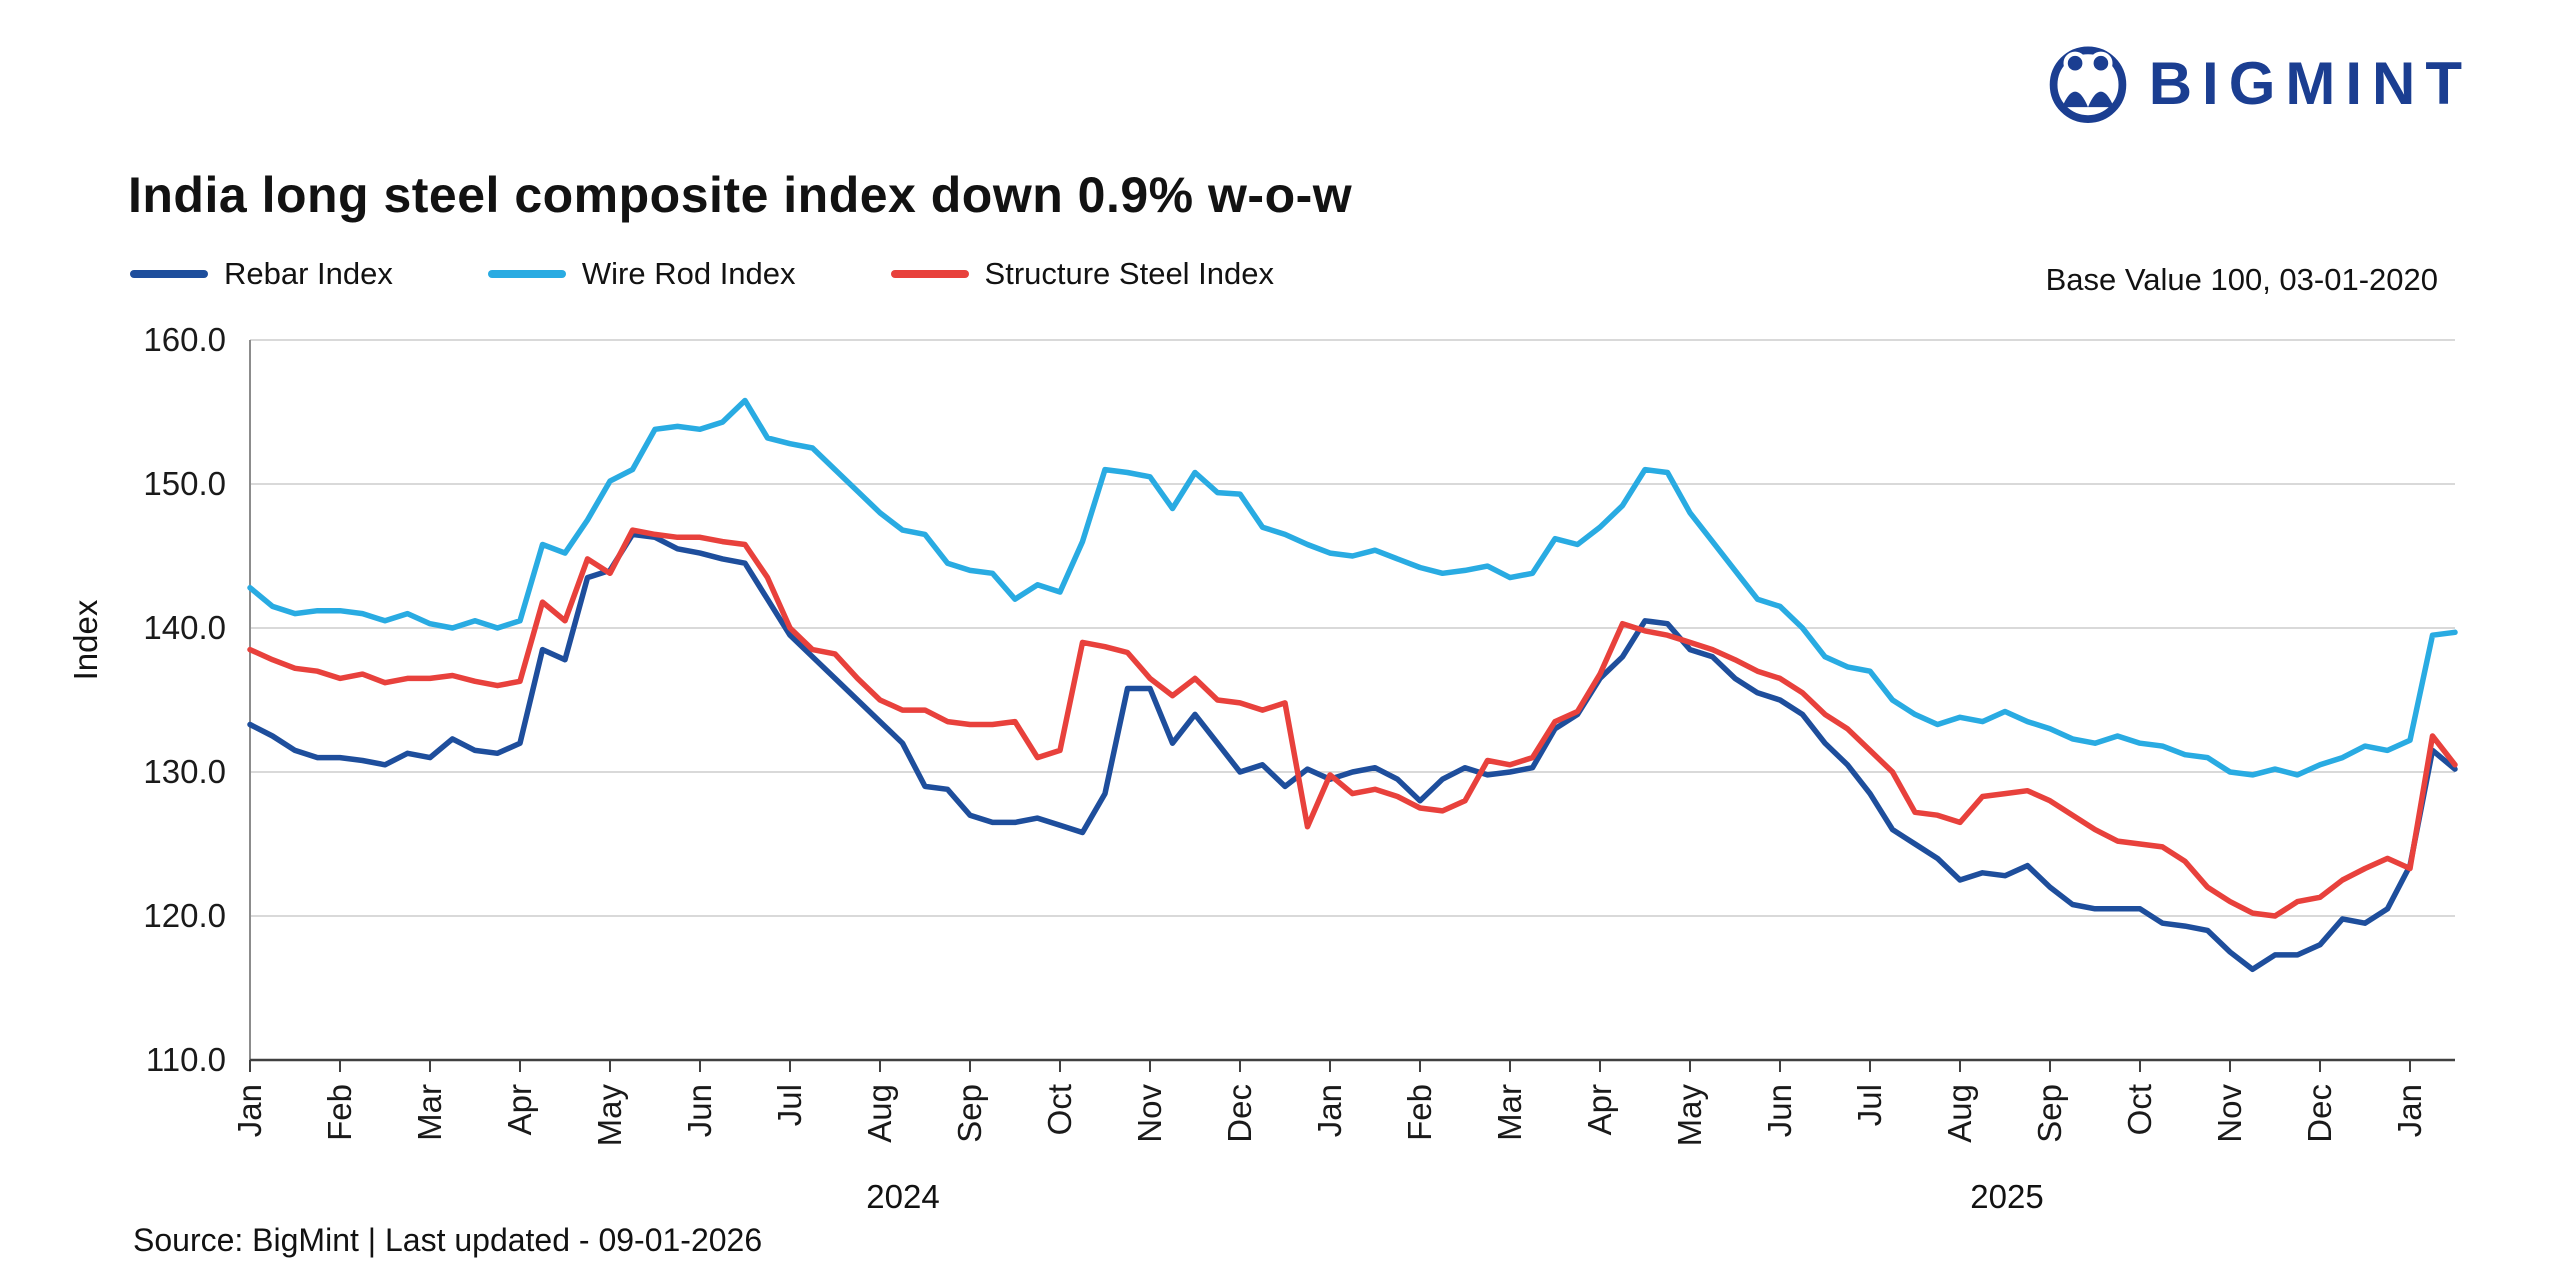  What do you see at coordinates (688, 273) in the screenshot?
I see `wire-rod-legend-label: Wire Rod Index` at bounding box center [688, 273].